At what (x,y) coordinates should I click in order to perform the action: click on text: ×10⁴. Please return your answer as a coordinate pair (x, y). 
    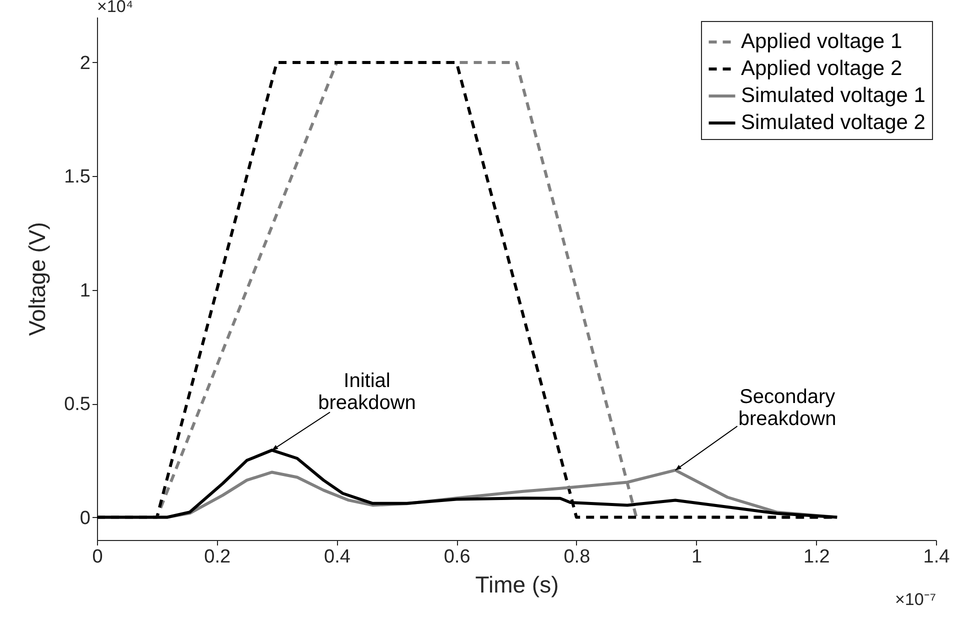
    Looking at the image, I should click on (115, 8).